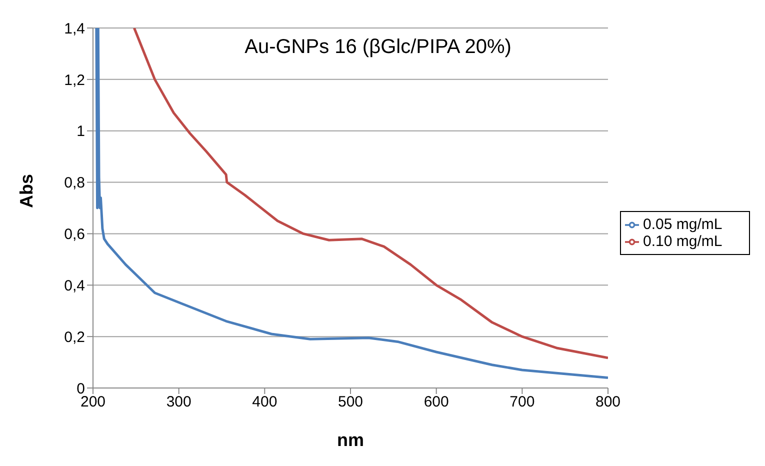  Describe the element at coordinates (26, 191) in the screenshot. I see `y-axis-title: Abs` at that location.